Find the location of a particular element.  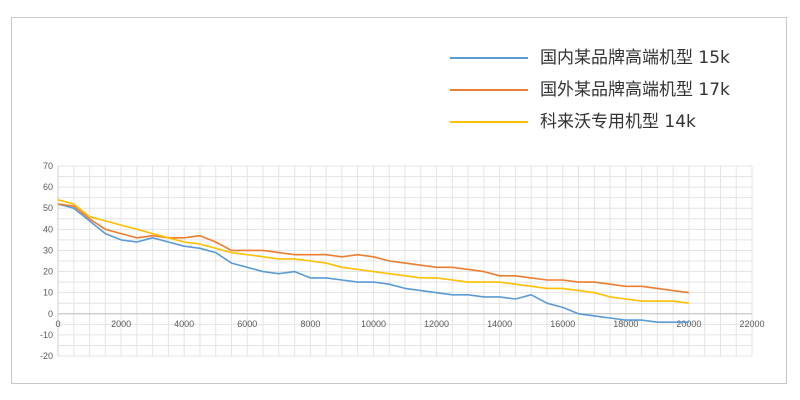

legend-item-series-1: 国内某品牌高端机型 15k is located at coordinates (610, 61).